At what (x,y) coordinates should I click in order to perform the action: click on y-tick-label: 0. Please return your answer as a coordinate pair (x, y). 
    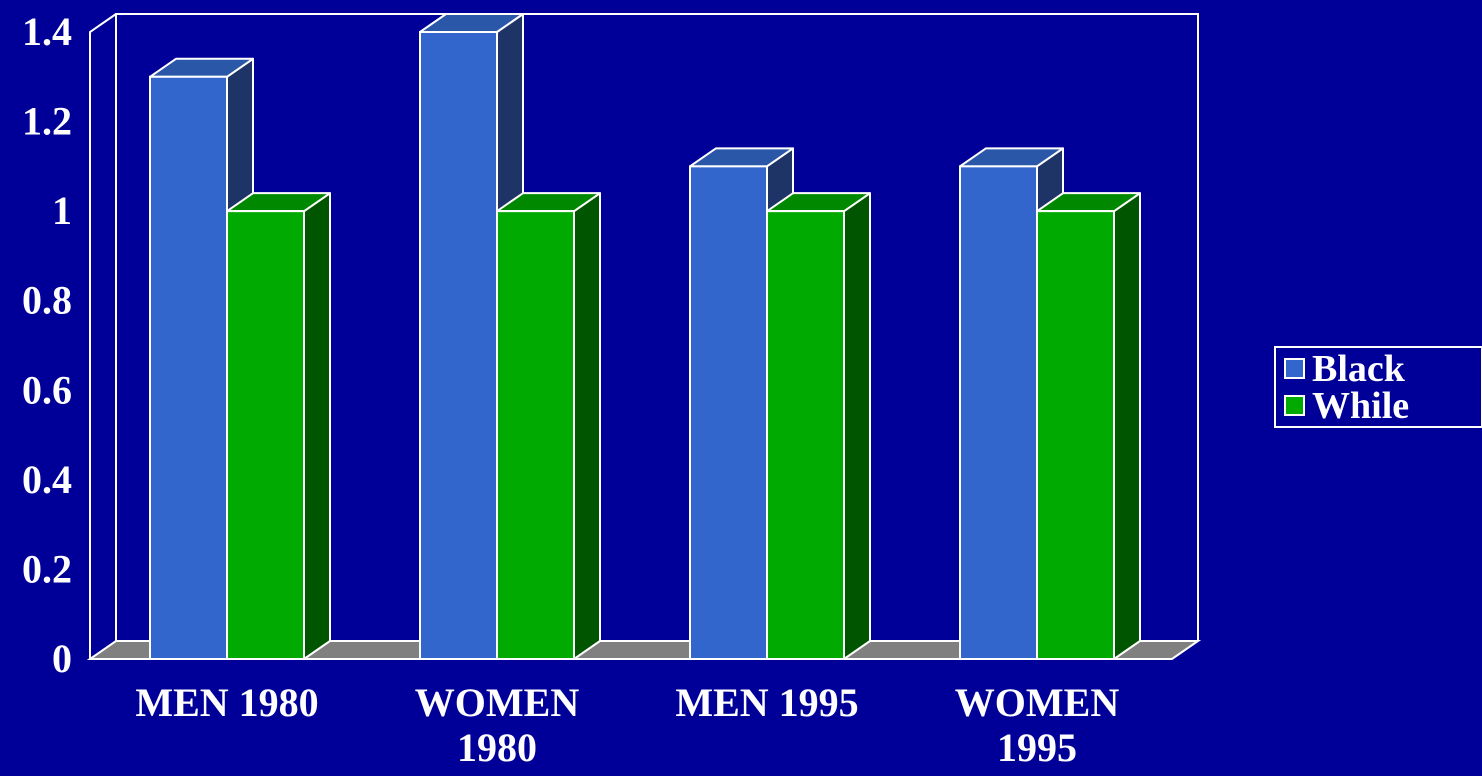
    Looking at the image, I should click on (62, 658).